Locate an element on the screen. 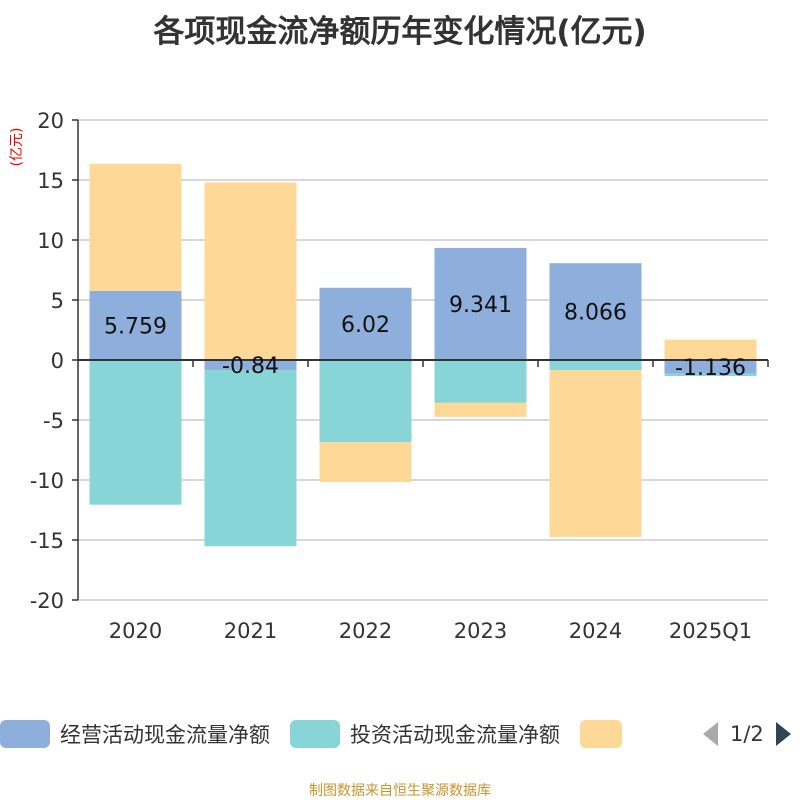 This screenshot has height=800, width=800. legend-label: 经营活动现金流量净额 is located at coordinates (165, 735).